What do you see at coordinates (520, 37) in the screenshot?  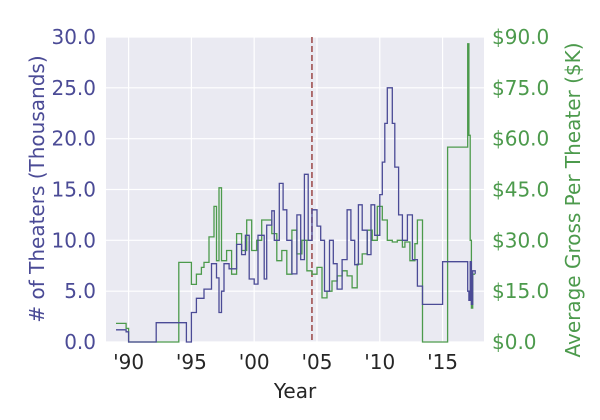 I see `y-right-tick-label-6: $90.0` at bounding box center [520, 37].